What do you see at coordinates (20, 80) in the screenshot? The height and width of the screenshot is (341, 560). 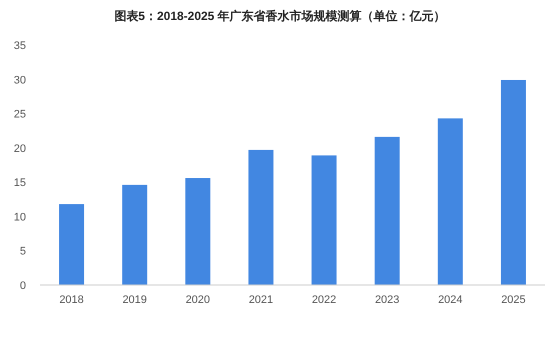 I see `y-tick-label: 30` at bounding box center [20, 80].